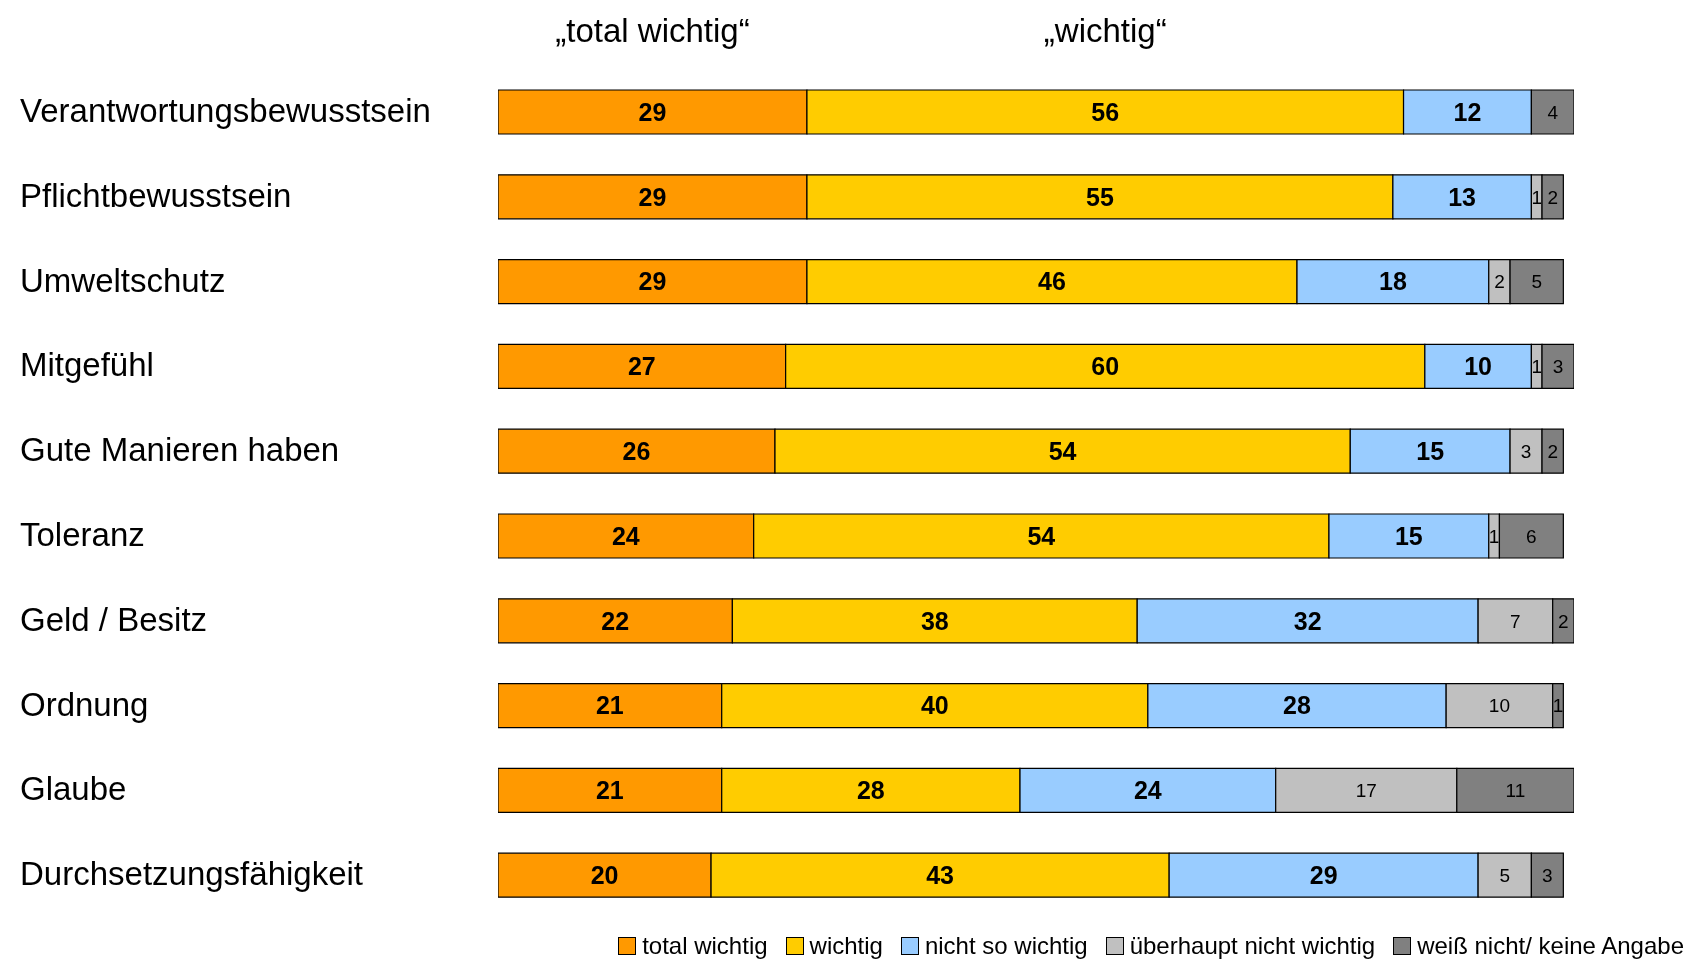 The image size is (1692, 977). What do you see at coordinates (1392, 281) in the screenshot?
I see `data-label: 18` at bounding box center [1392, 281].